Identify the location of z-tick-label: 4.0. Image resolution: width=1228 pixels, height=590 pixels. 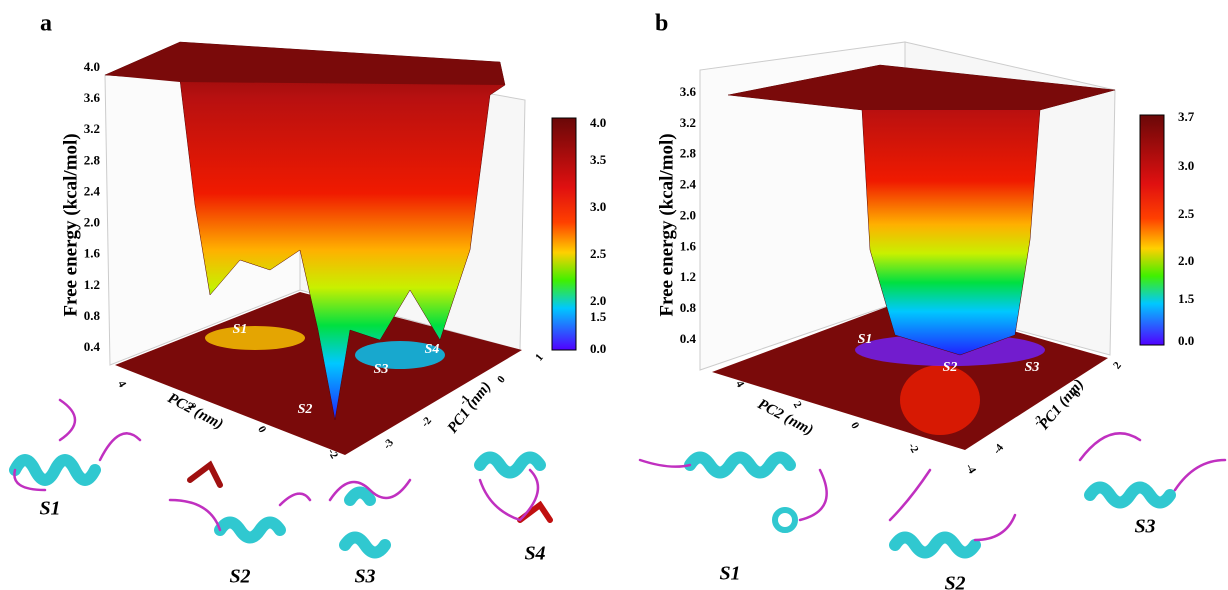
(92, 66).